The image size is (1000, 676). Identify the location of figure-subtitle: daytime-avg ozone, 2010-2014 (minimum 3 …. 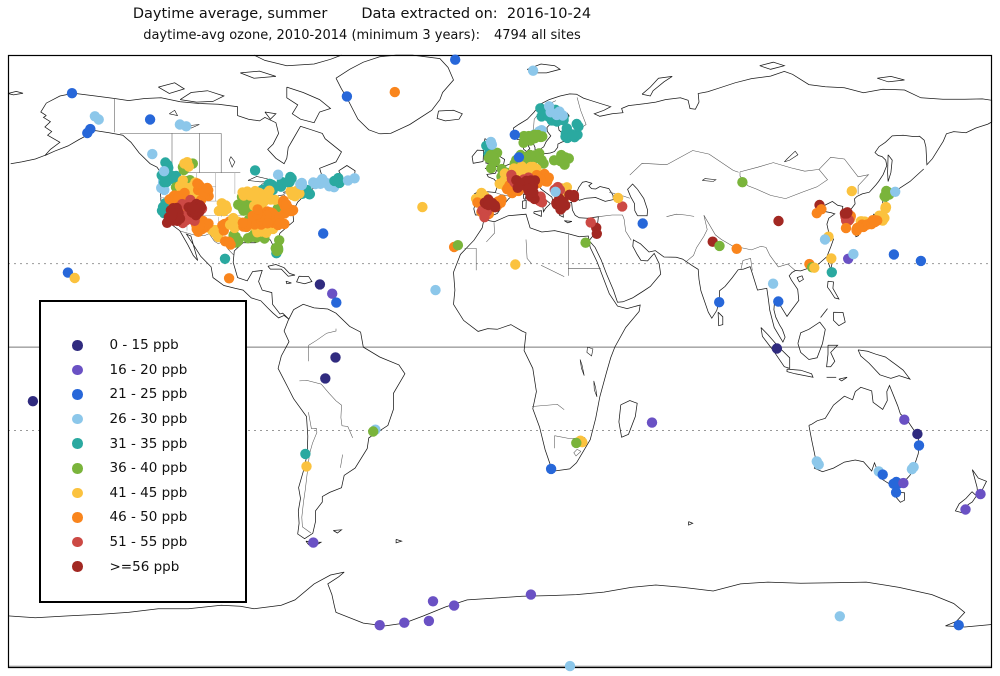
(362, 35).